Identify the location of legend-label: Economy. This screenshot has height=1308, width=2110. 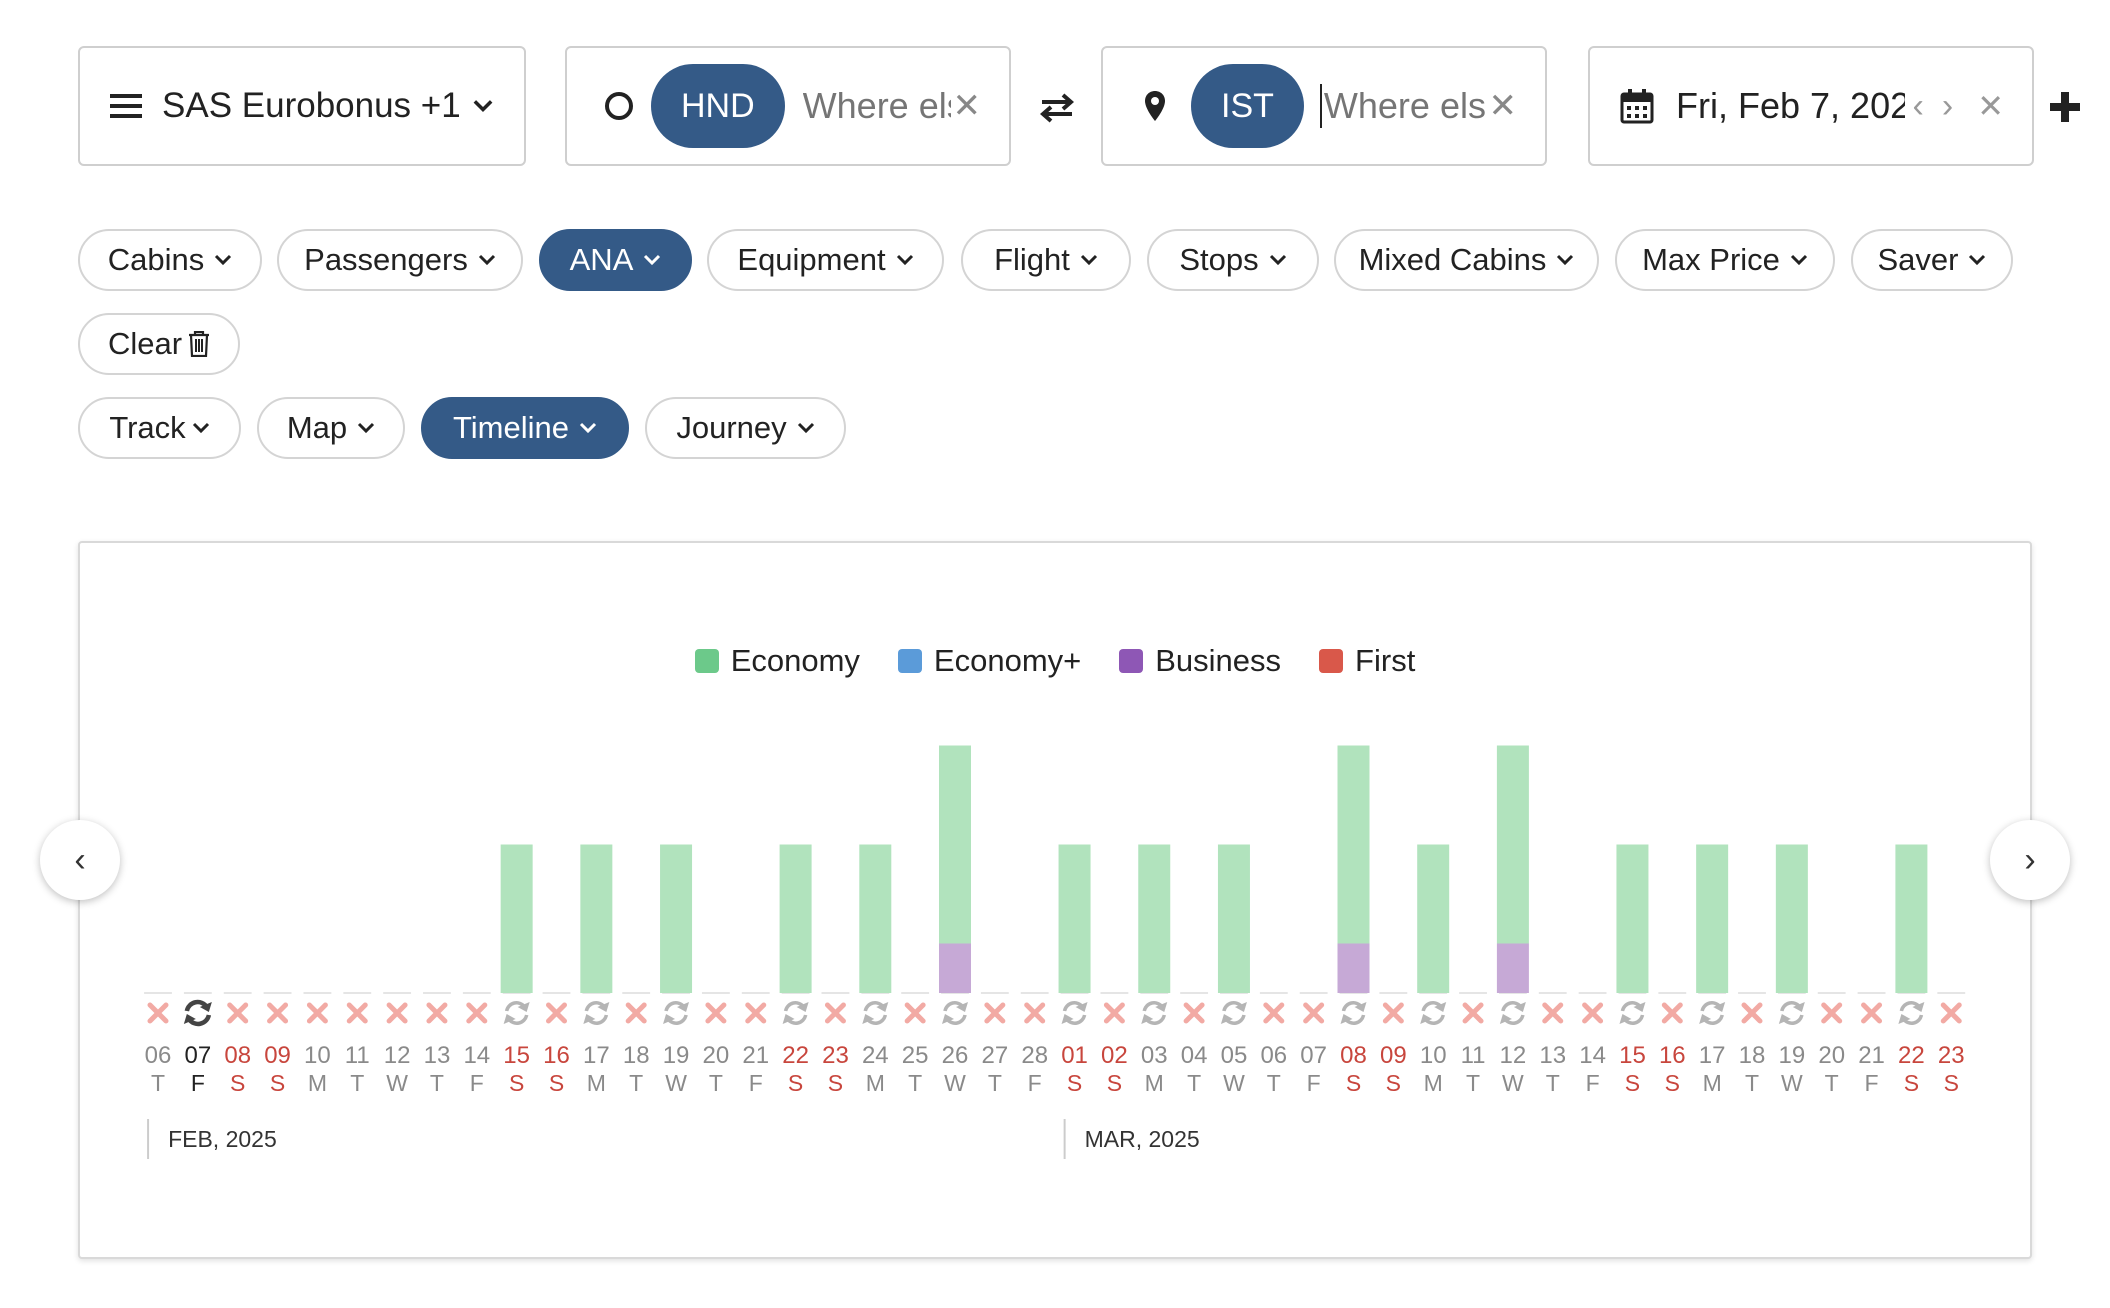
(795, 660).